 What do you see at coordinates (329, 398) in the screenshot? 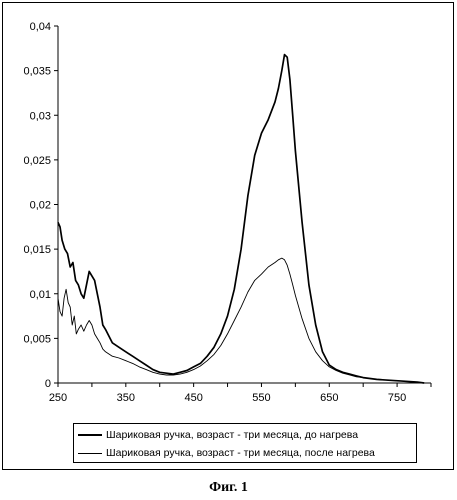
I see `x-tick-label: 650` at bounding box center [329, 398].